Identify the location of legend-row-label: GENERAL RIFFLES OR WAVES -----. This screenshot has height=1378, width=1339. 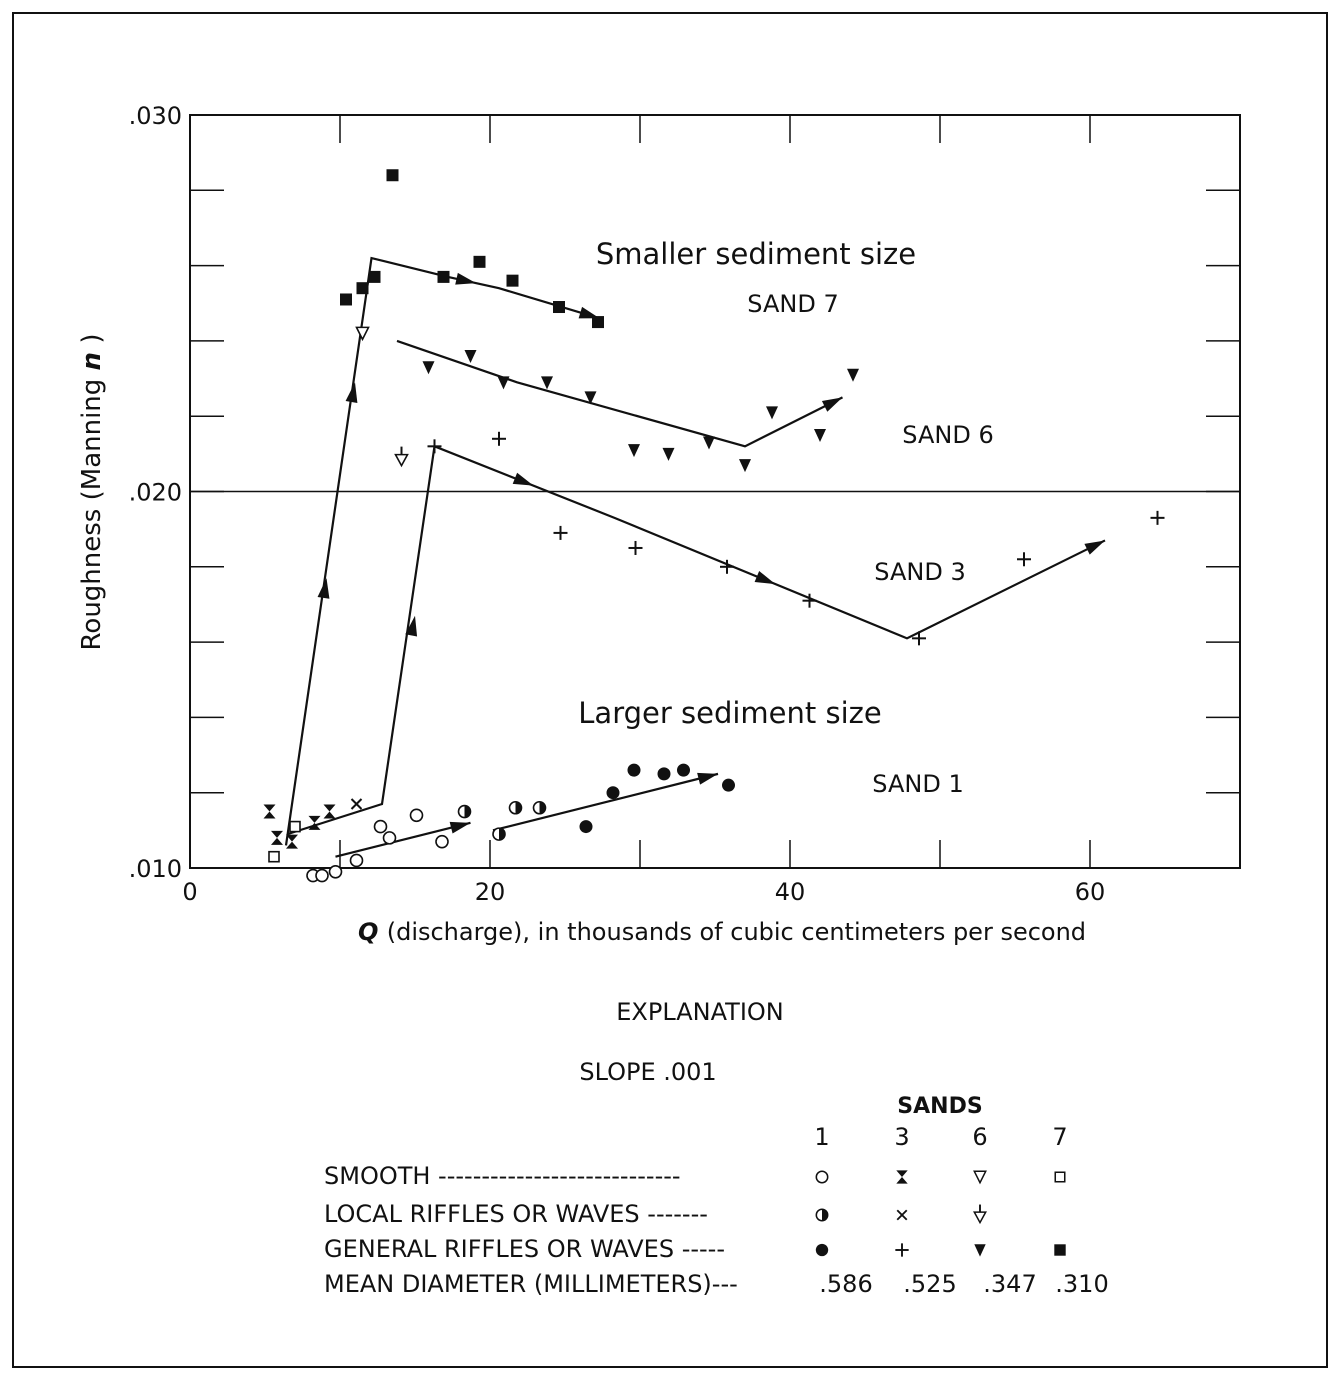
(524, 1249).